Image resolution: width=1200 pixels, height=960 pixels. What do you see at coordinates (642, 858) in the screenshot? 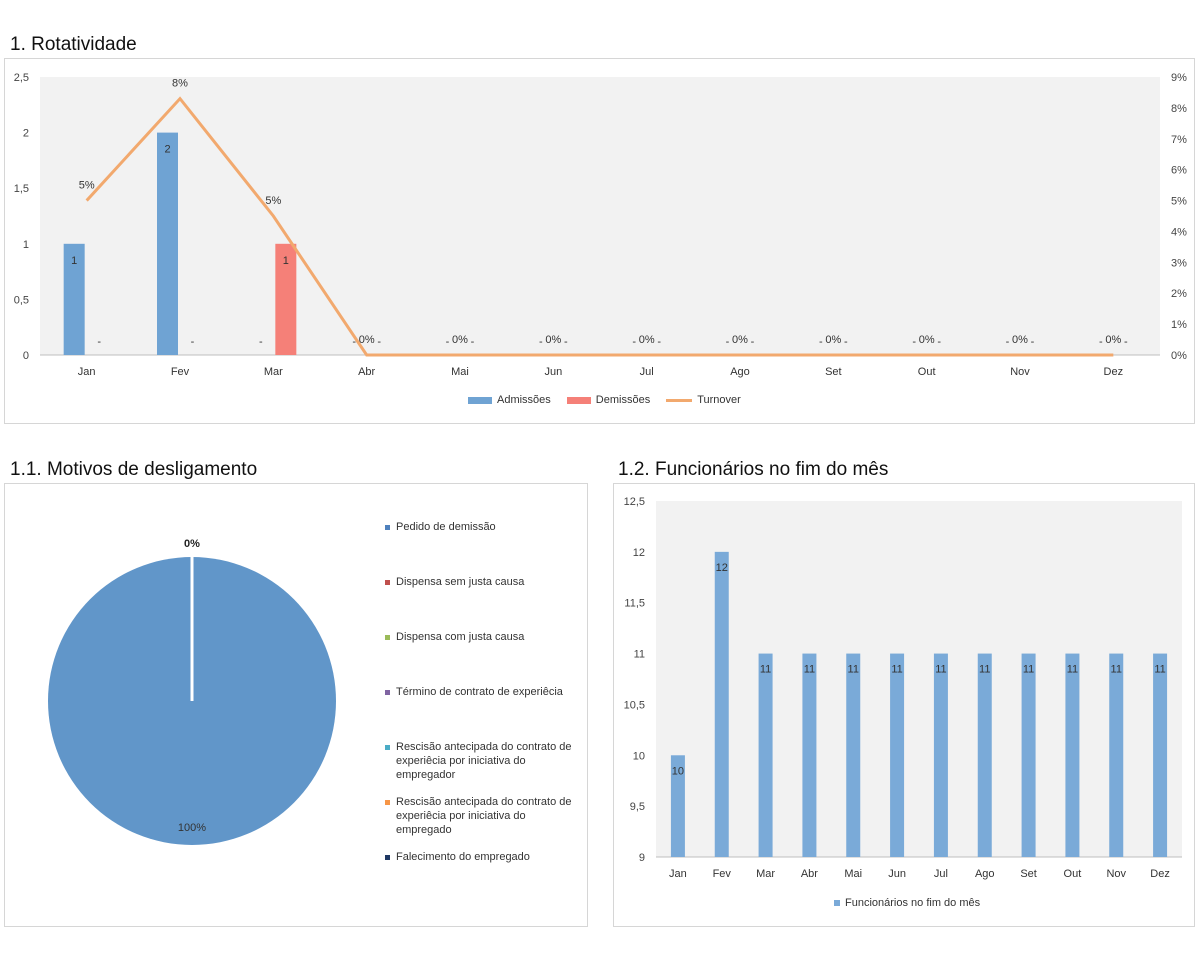
I see `y-tick-label: 9` at bounding box center [642, 858].